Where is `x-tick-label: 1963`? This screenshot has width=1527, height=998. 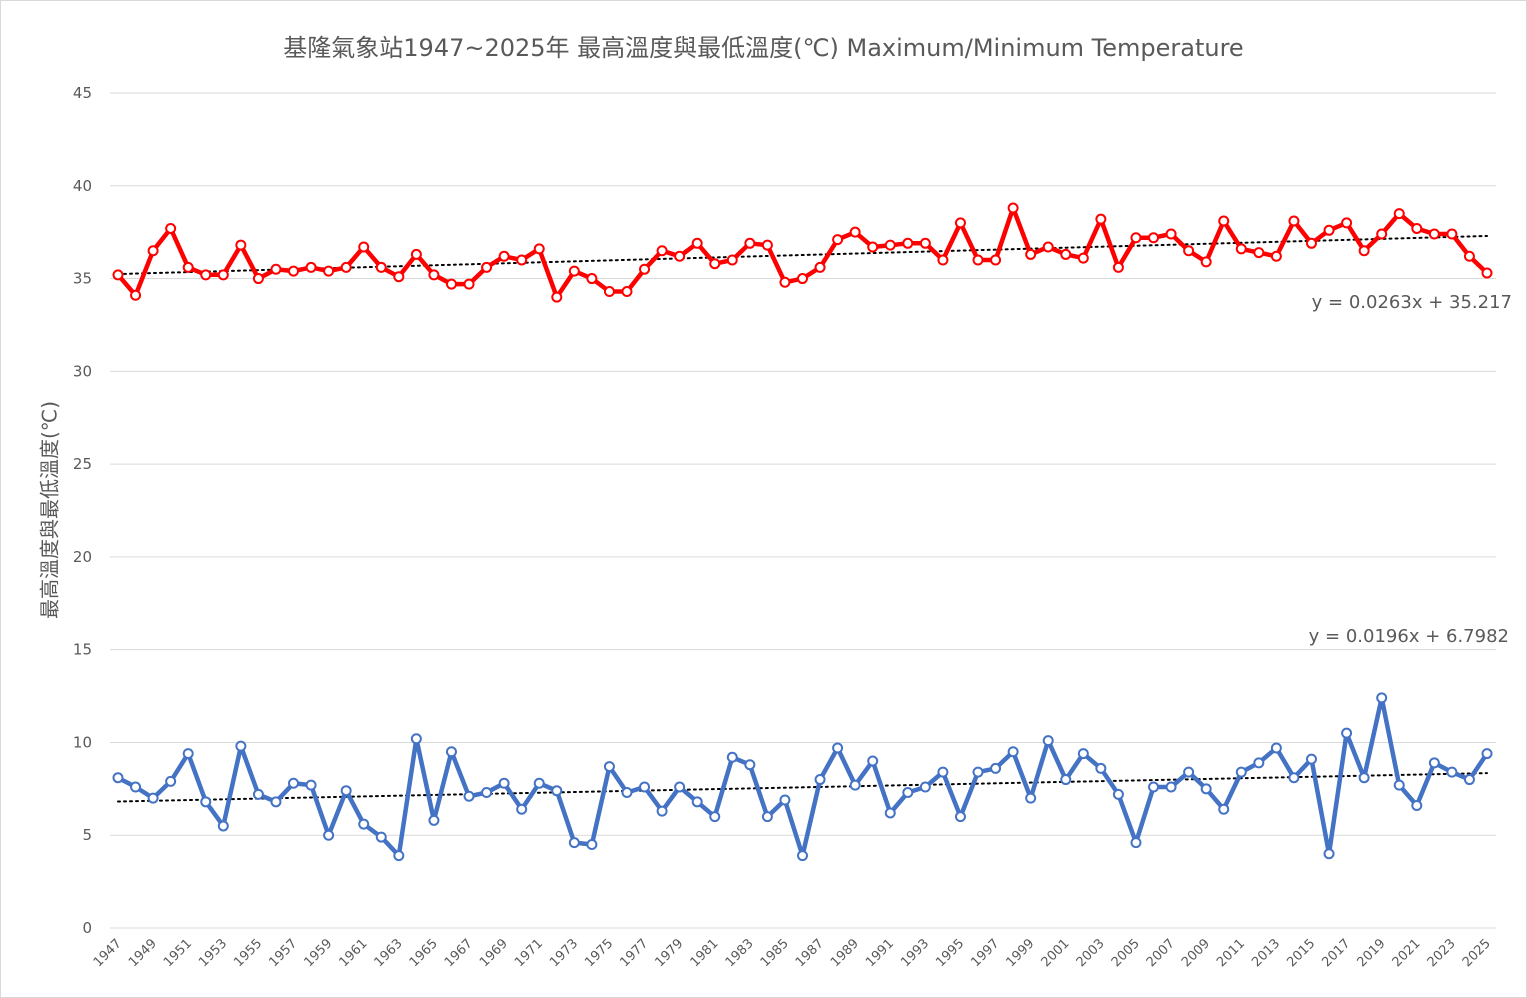 x-tick-label: 1963 is located at coordinates (389, 953).